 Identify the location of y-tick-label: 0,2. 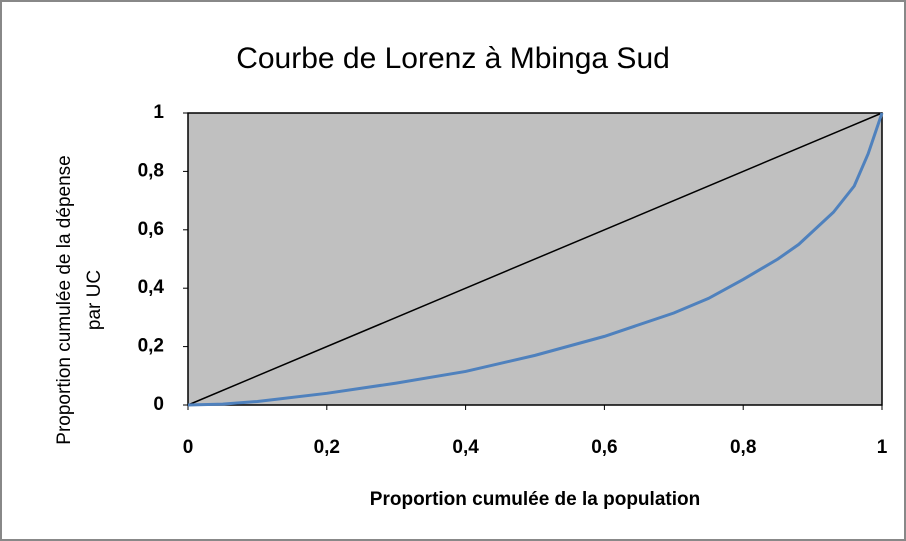
(151, 346).